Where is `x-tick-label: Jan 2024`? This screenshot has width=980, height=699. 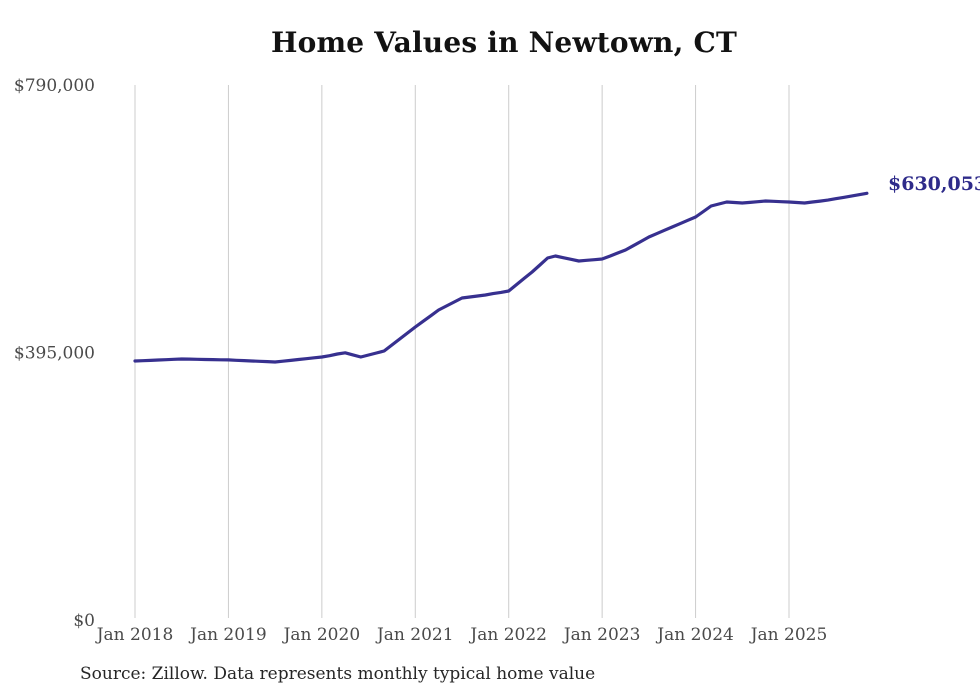 x-tick-label: Jan 2024 is located at coordinates (694, 635).